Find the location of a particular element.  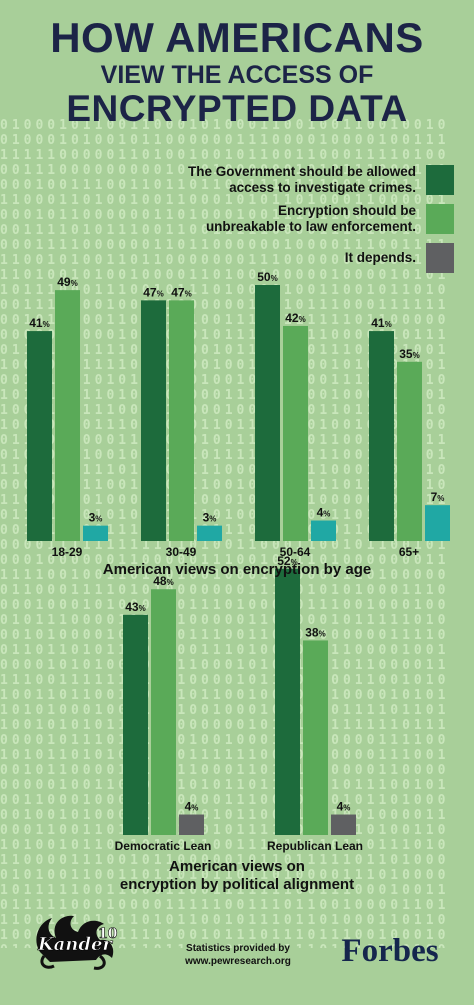

legend-label-unbreakable-line1: Encryption should be is located at coordinates (346, 210).